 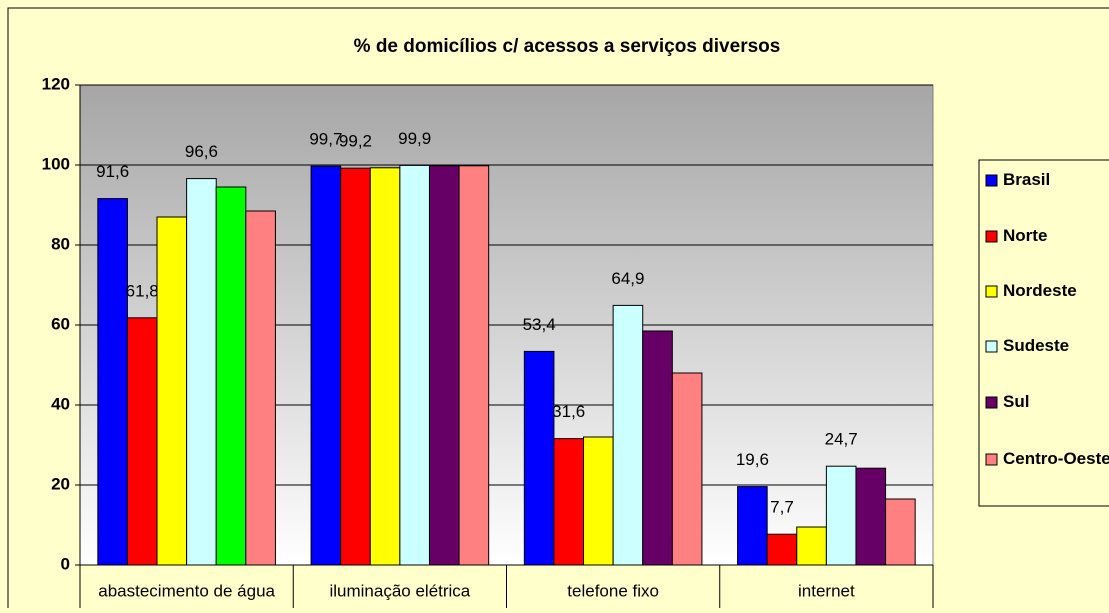 I want to click on legend-entry: Nordeste, so click(x=1040, y=290).